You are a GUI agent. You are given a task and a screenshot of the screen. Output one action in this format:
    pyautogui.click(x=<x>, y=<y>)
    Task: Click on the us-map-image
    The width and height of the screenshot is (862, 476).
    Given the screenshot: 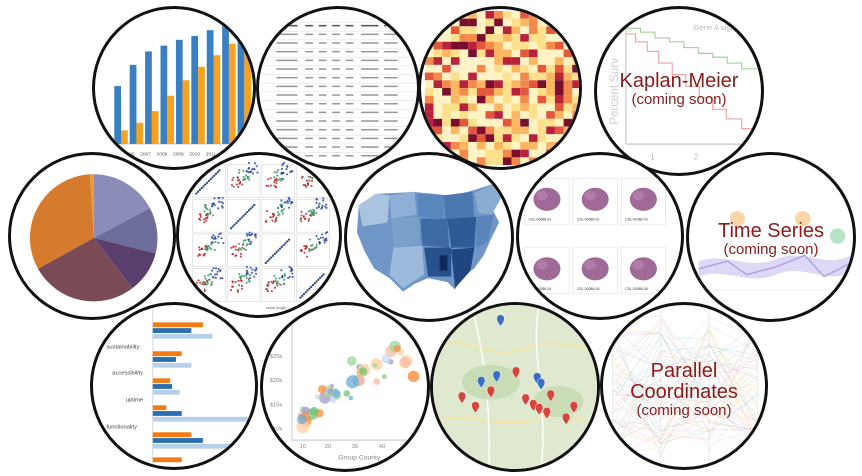 What is the action you would take?
    pyautogui.click(x=429, y=238)
    